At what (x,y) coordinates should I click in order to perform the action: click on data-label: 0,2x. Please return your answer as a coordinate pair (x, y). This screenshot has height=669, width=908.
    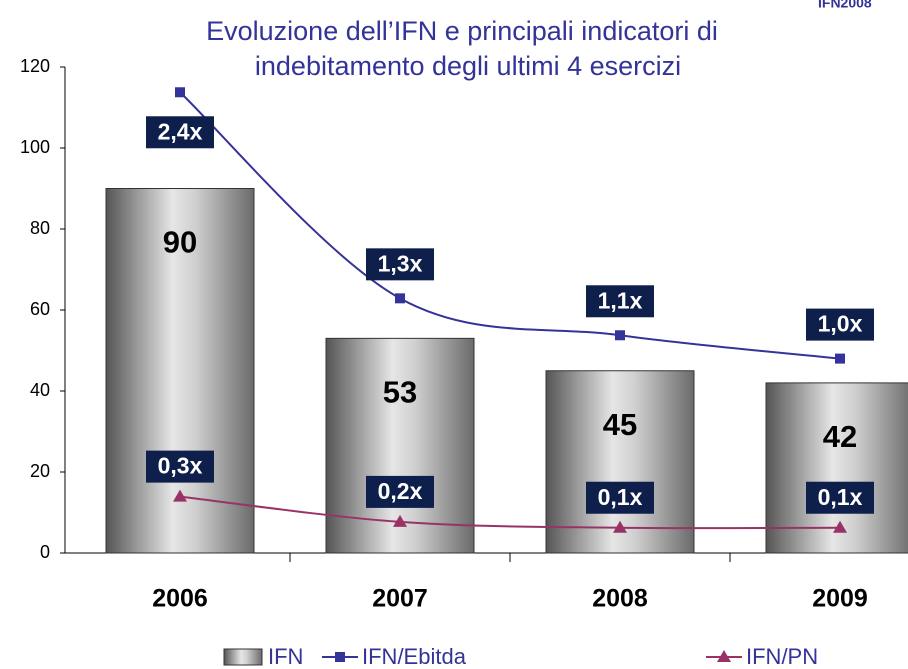
    Looking at the image, I should click on (400, 491).